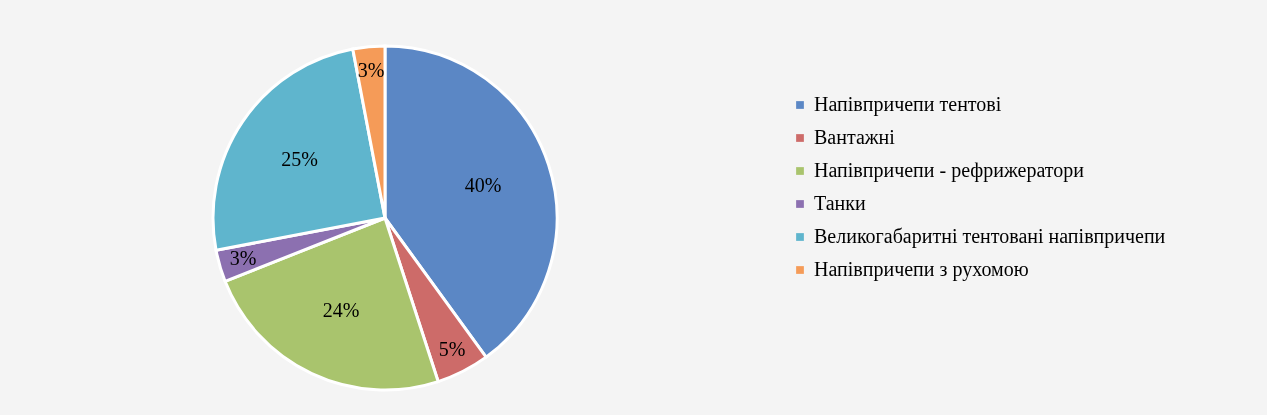 This screenshot has height=415, width=1267. What do you see at coordinates (990, 236) in the screenshot?
I see `legend-label: Великогабаритні тентовані напівпричепи` at bounding box center [990, 236].